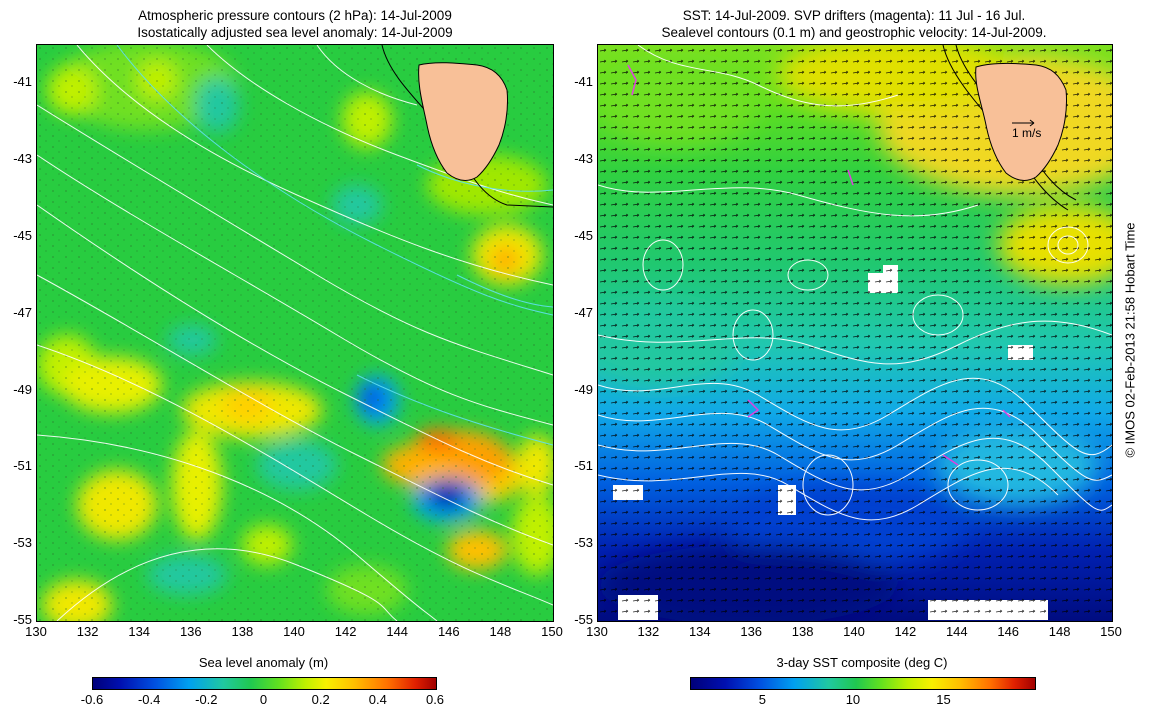  Describe the element at coordinates (377, 699) in the screenshot. I see `sla-colorbar-tick: 0.4` at that location.